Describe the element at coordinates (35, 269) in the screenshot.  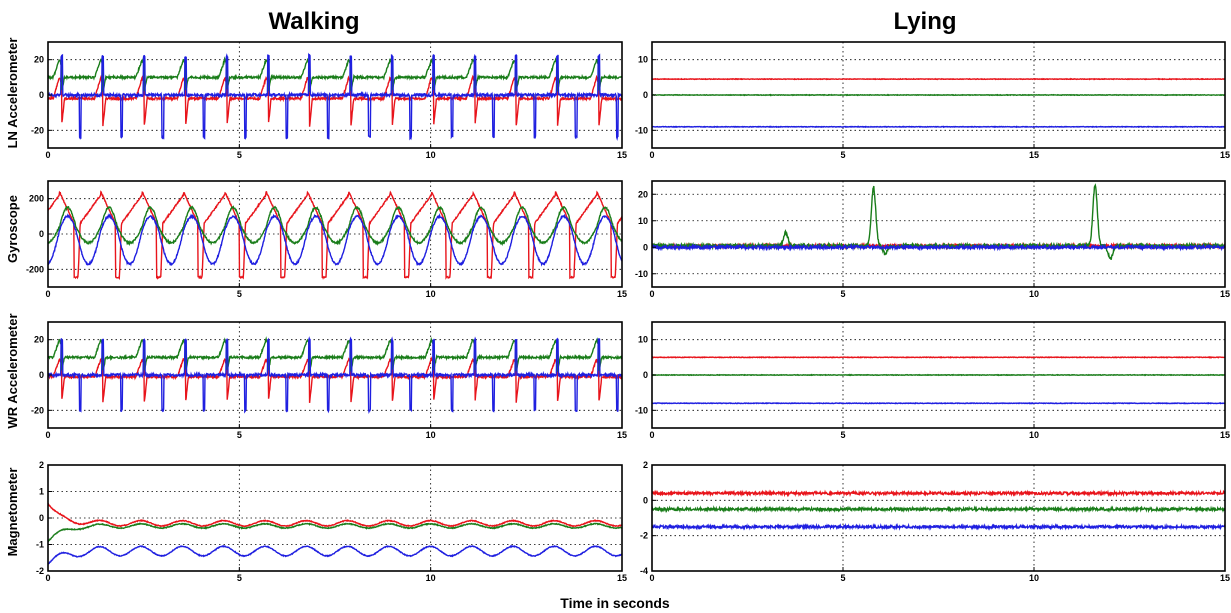
I see `y-tick-label: -200` at that location.